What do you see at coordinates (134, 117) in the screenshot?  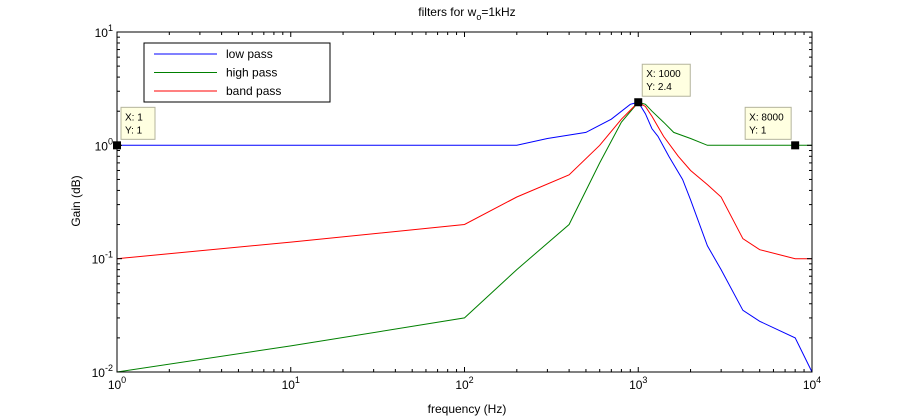 I see `datatip-x-text: X: 1` at bounding box center [134, 117].